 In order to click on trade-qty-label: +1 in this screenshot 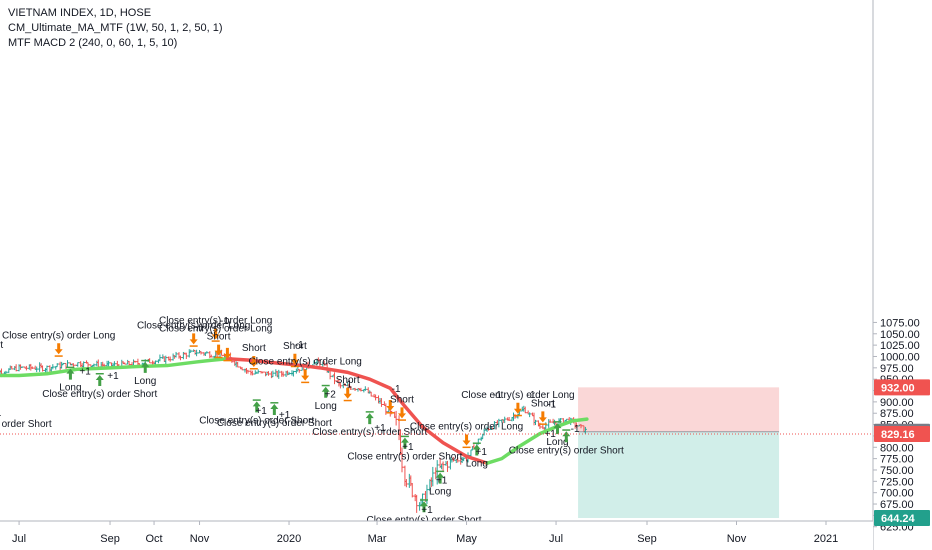, I will do `click(85, 372)`.